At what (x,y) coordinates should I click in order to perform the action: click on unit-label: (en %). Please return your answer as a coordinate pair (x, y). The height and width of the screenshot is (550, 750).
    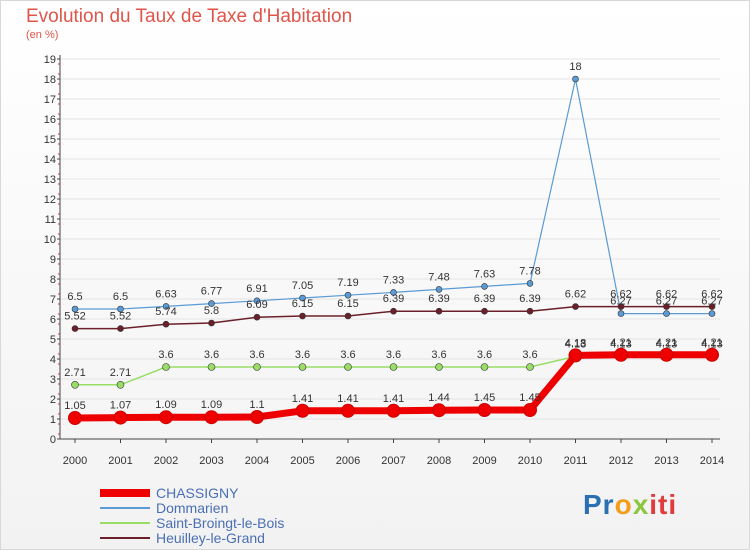
    Looking at the image, I should click on (42, 35).